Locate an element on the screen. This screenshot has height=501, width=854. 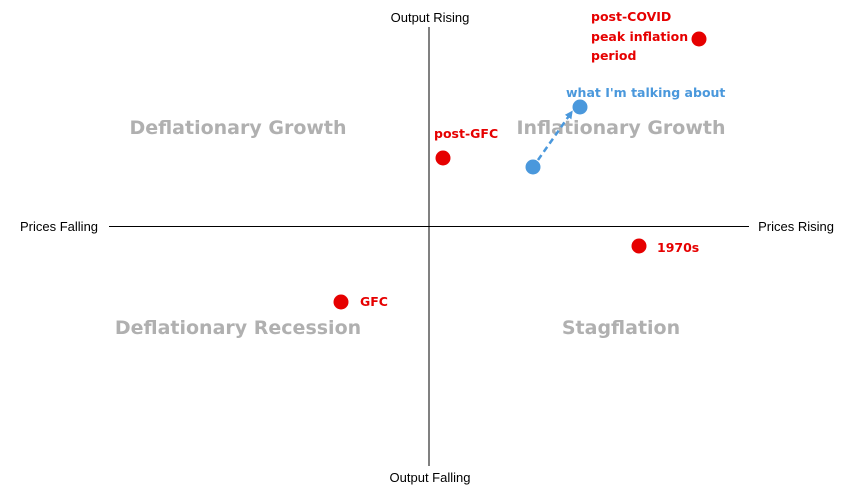
point-1970s-marker is located at coordinates (639, 246).